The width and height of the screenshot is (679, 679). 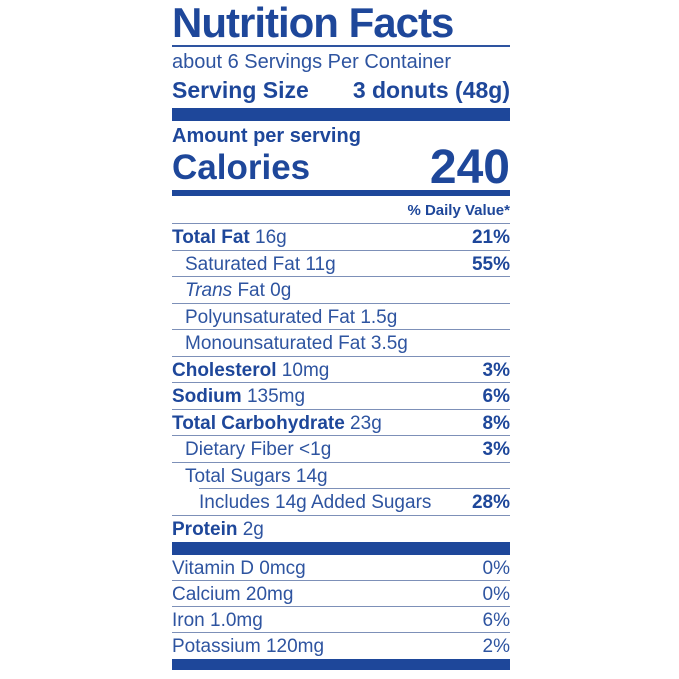 I want to click on nutrient-row-monounsaturated-fat: Monounsaturated Fat 3.5g, so click(x=341, y=343).